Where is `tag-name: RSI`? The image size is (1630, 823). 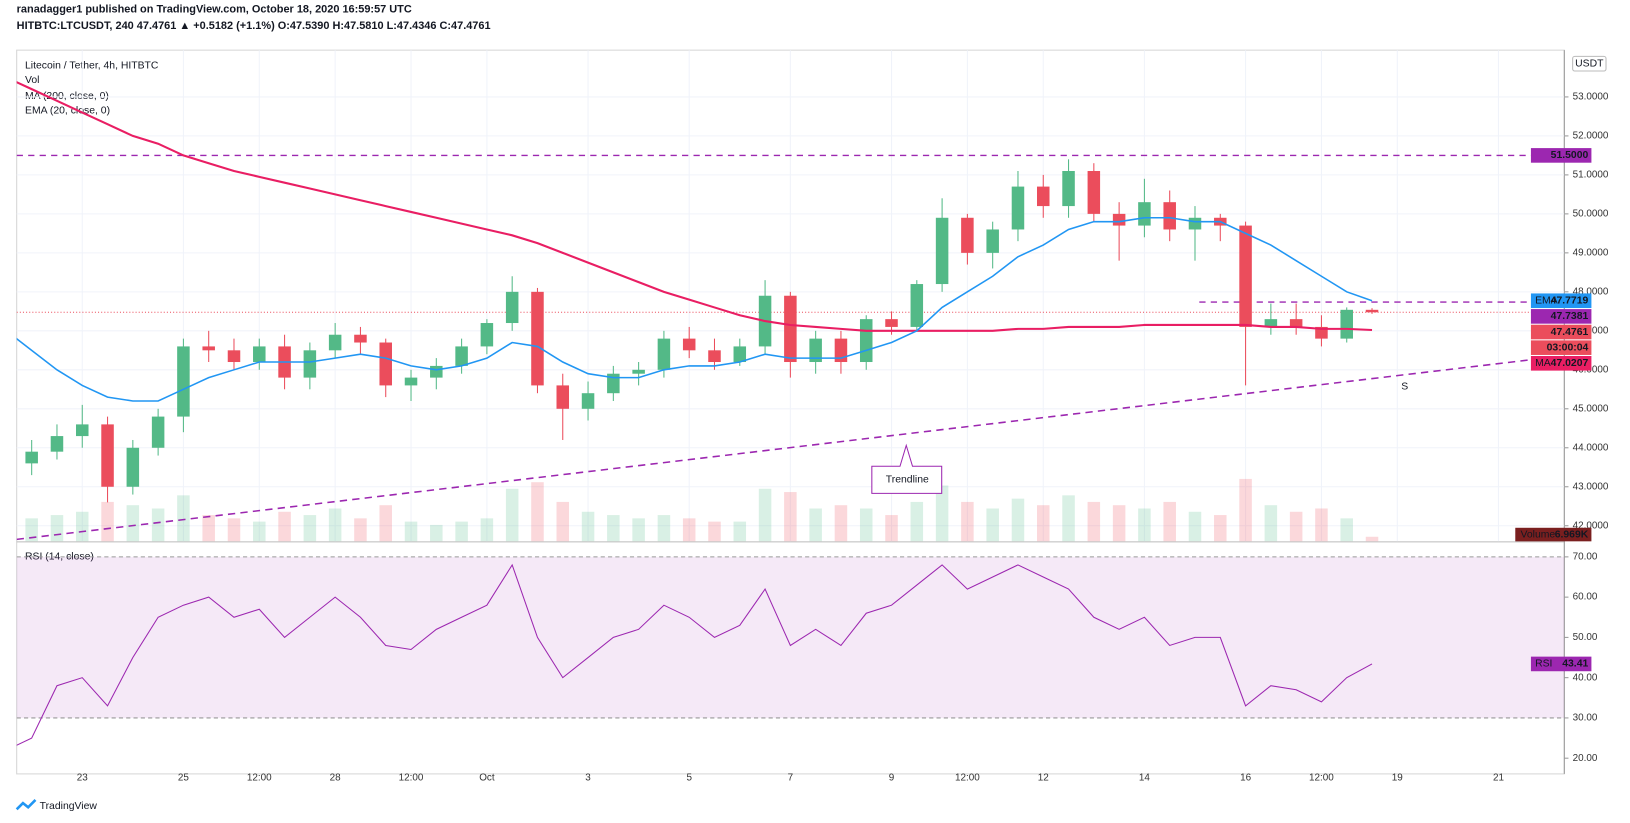
tag-name: RSI is located at coordinates (1543, 664).